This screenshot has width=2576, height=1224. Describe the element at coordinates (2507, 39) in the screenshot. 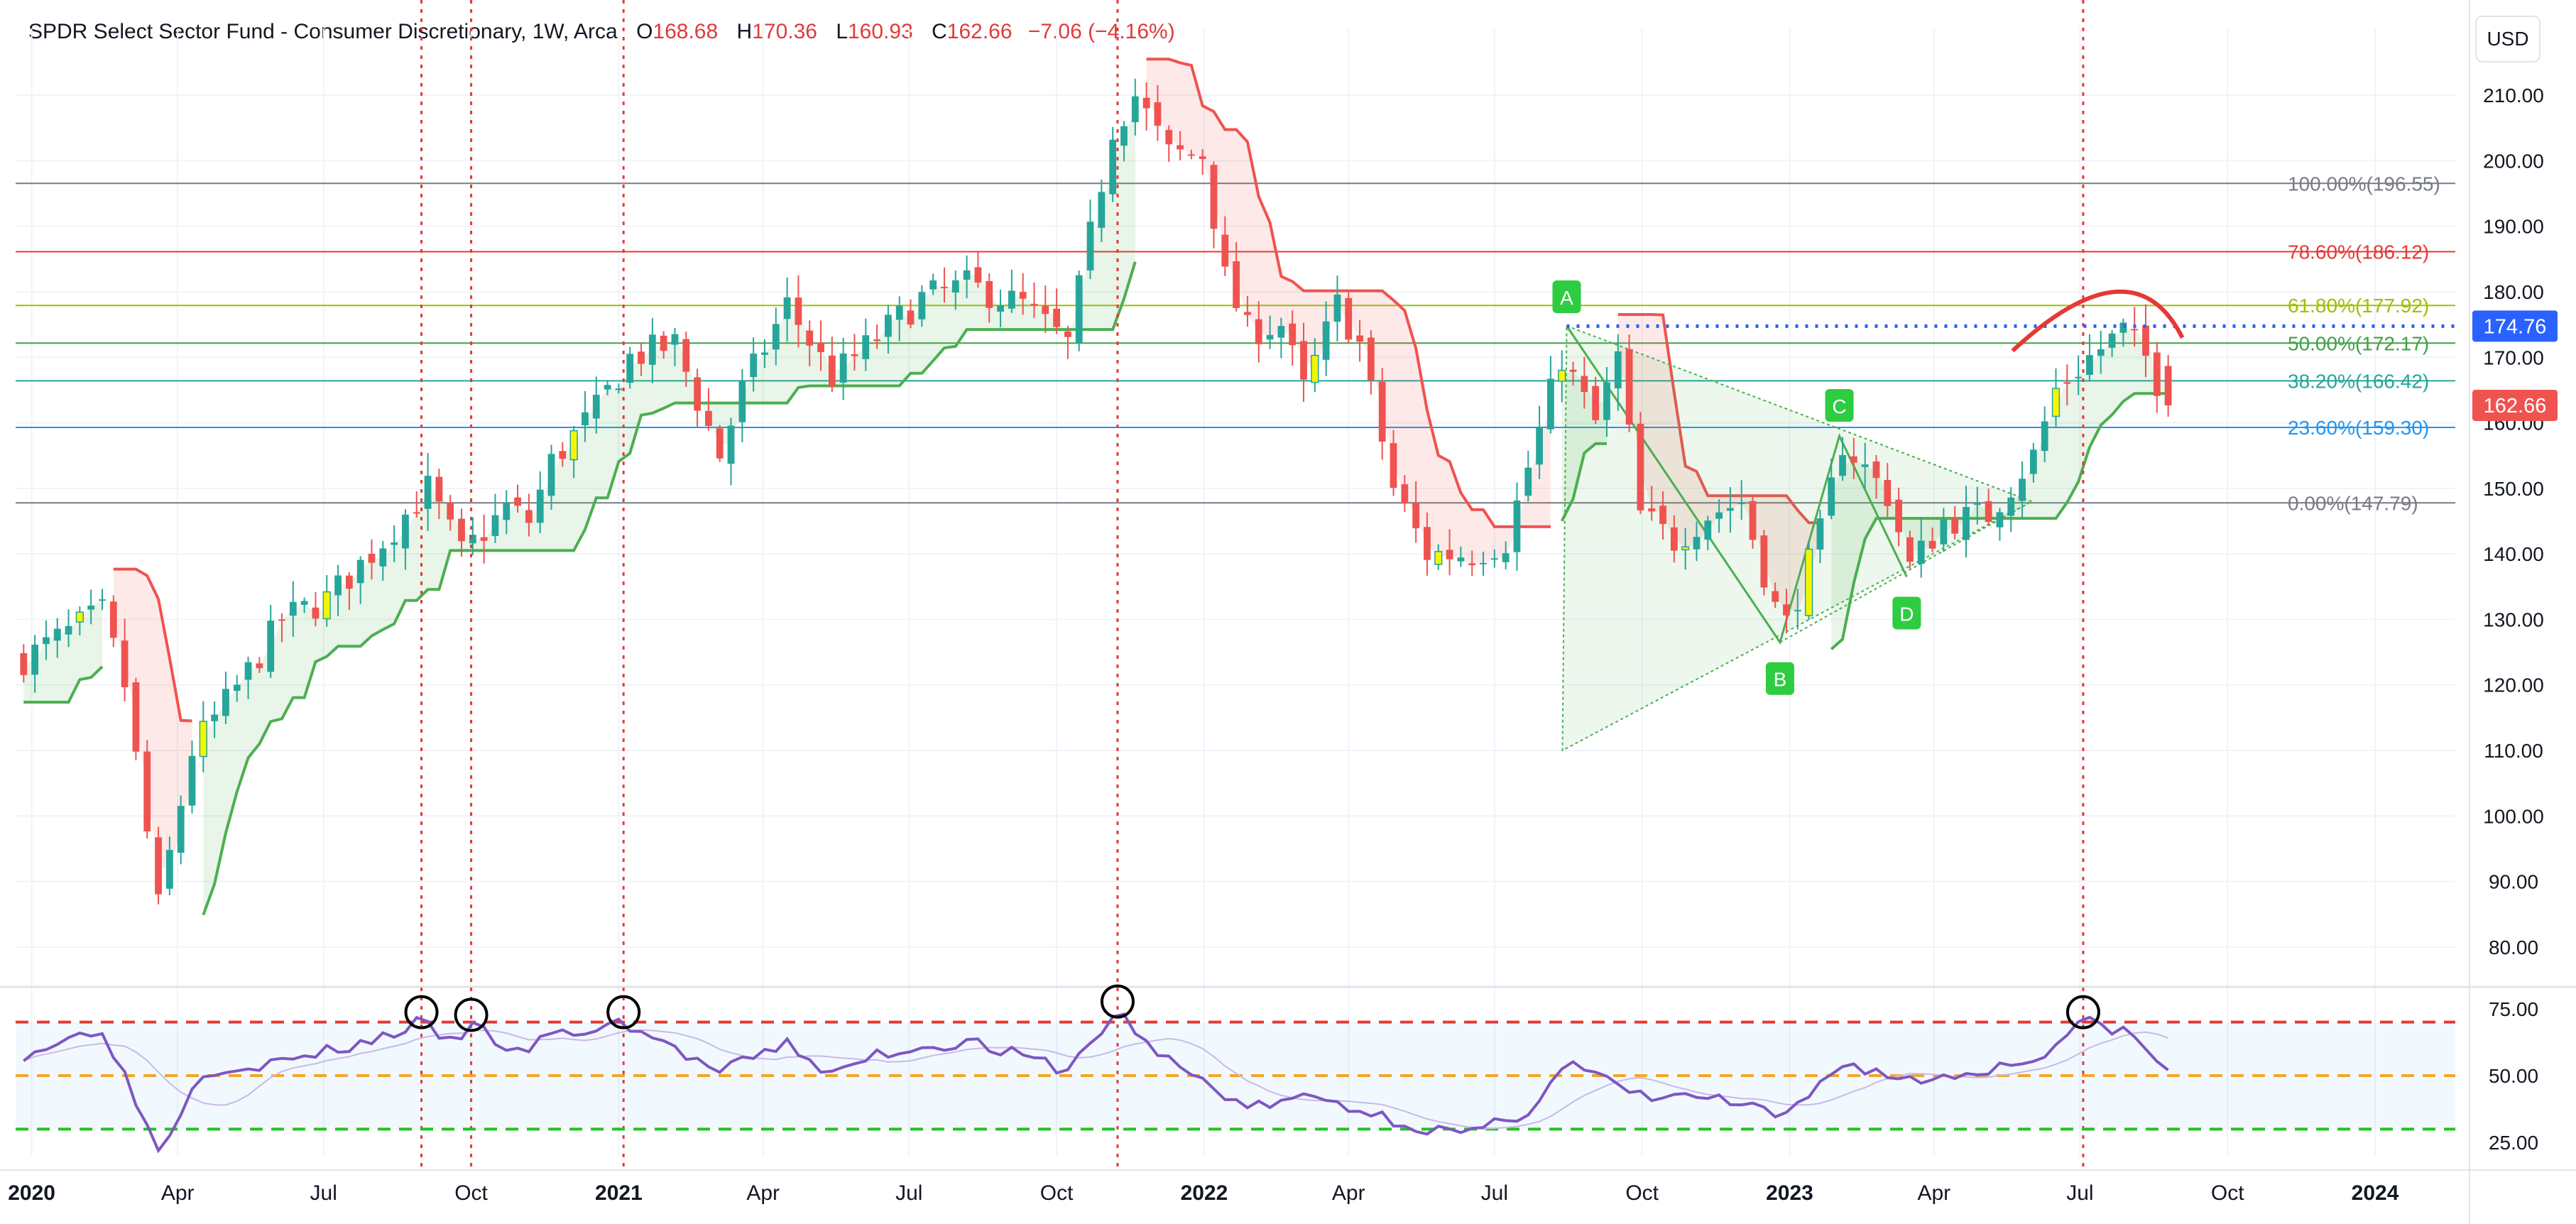

I see `currency-button: USD` at that location.